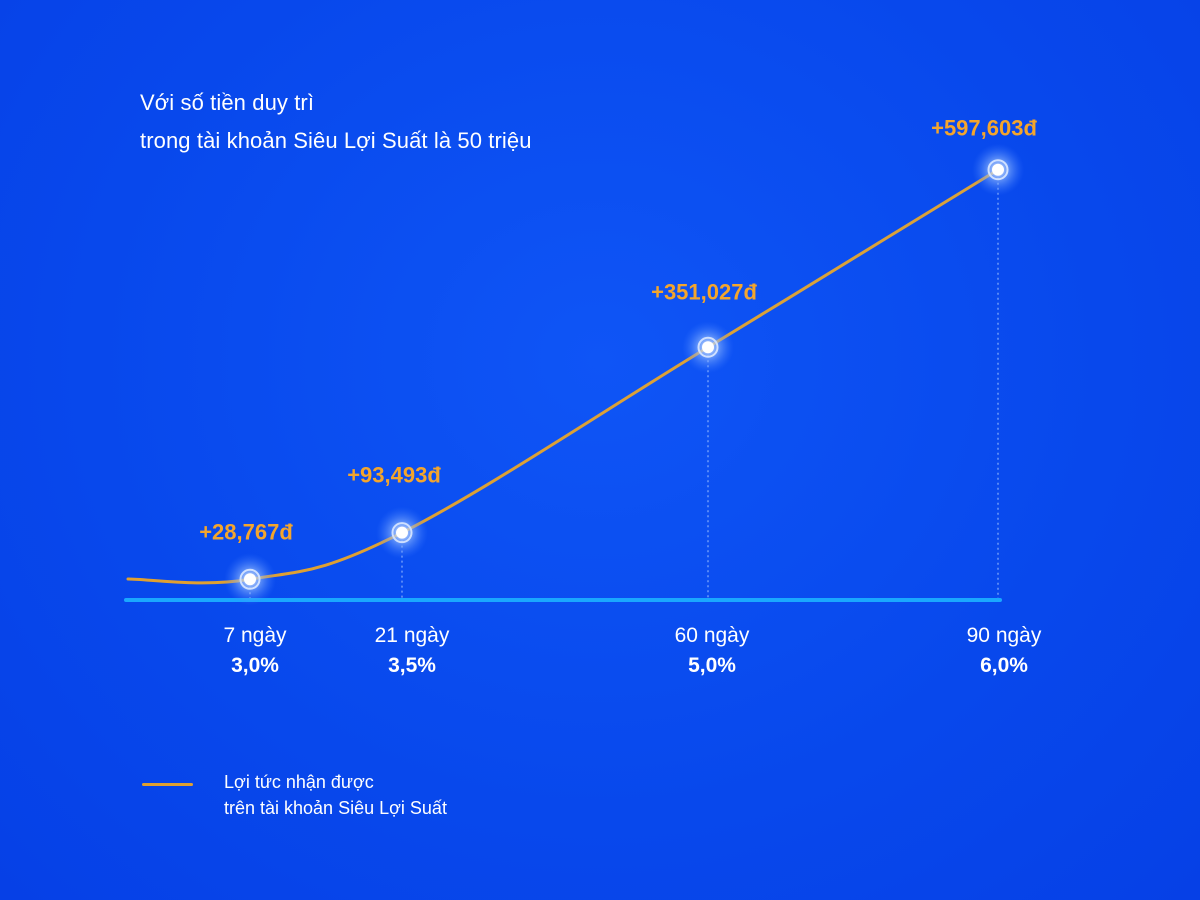 The image size is (1200, 900). Describe the element at coordinates (704, 291) in the screenshot. I see `value-label-2: +351,027đ` at that location.